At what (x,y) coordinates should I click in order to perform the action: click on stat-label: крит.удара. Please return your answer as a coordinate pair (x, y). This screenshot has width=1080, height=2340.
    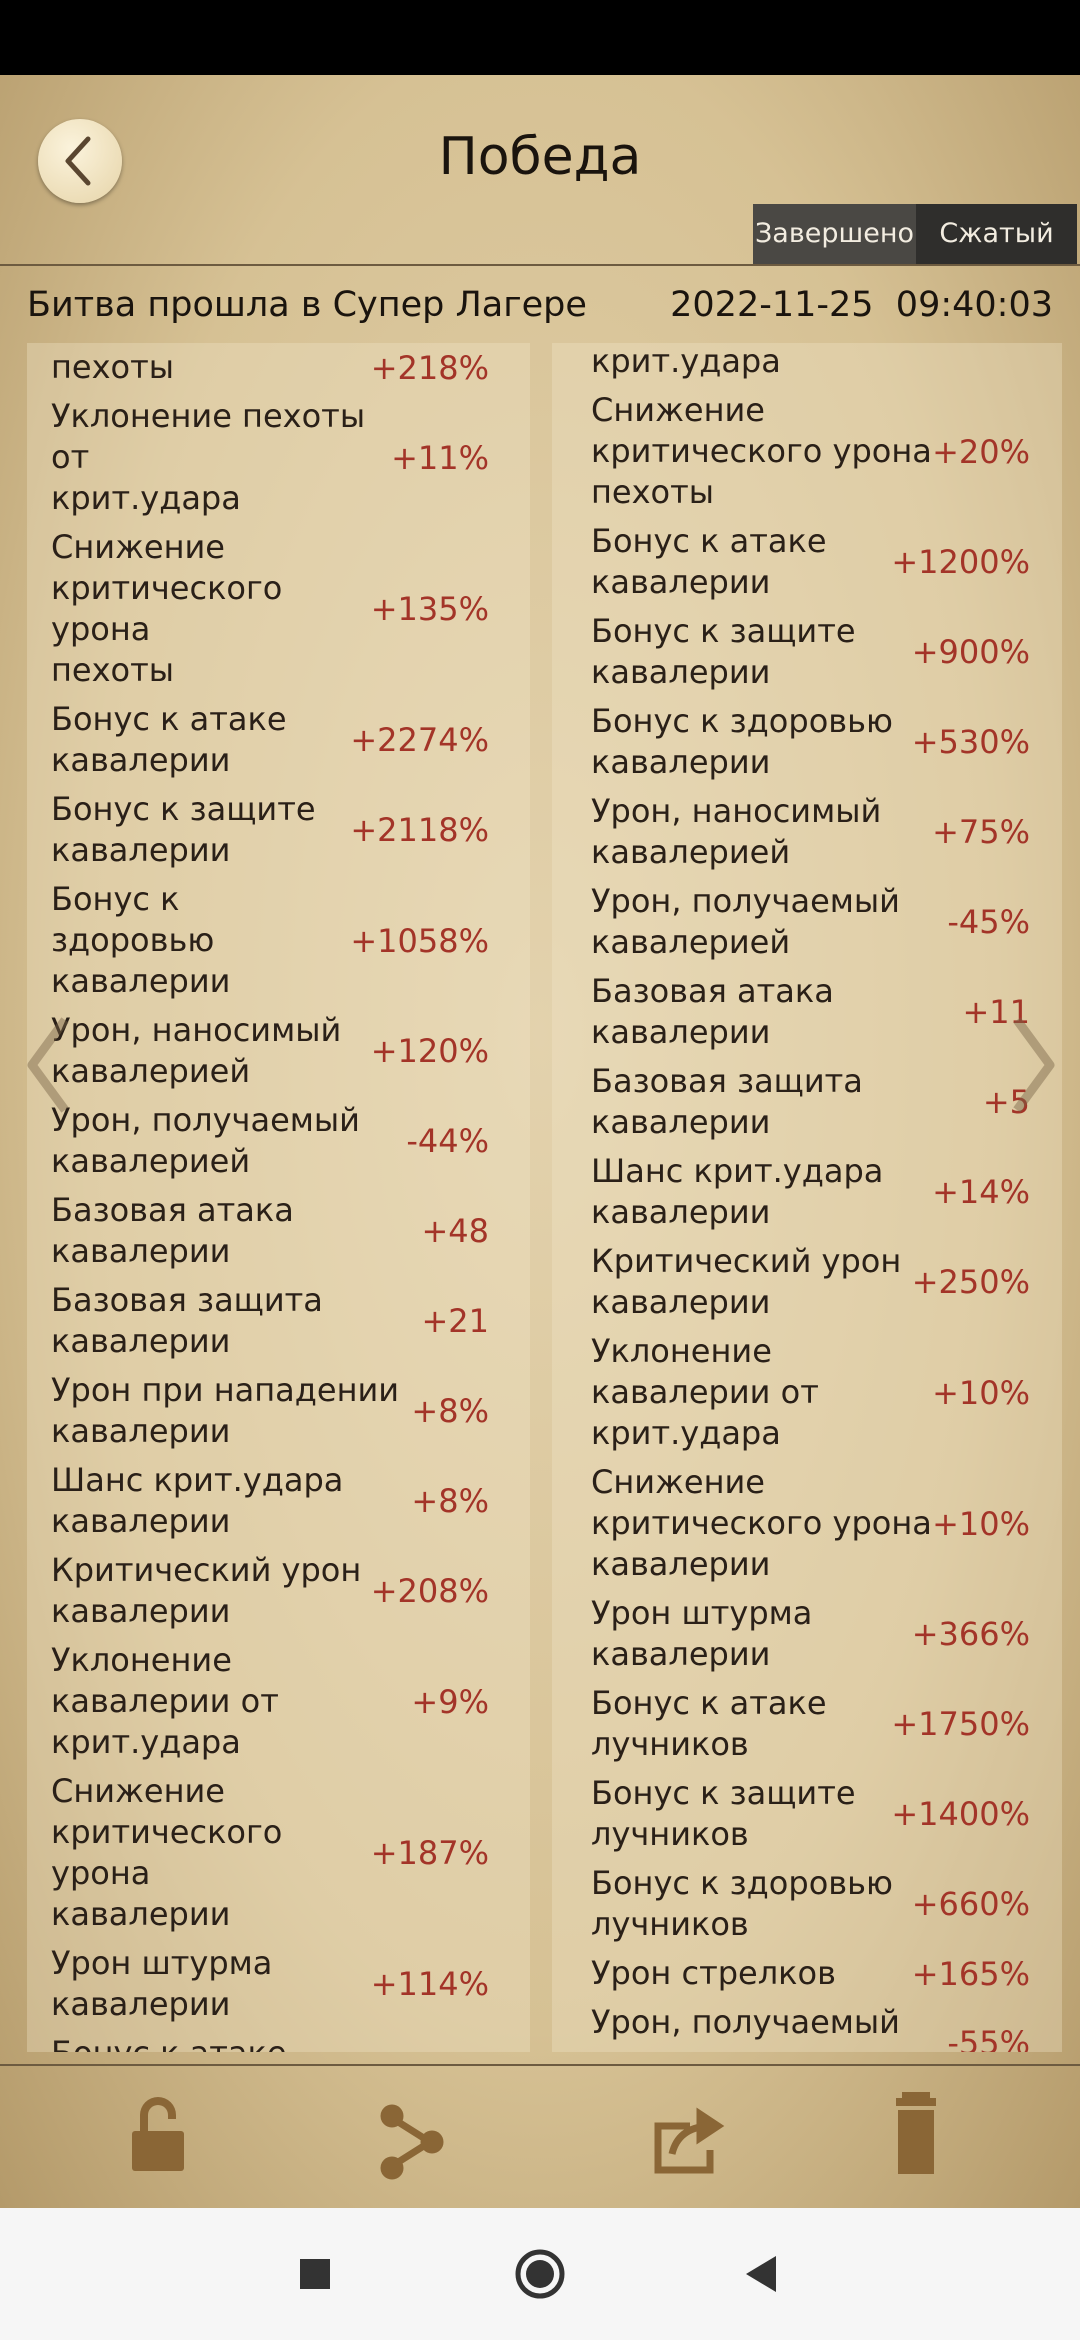
    Looking at the image, I should click on (686, 361).